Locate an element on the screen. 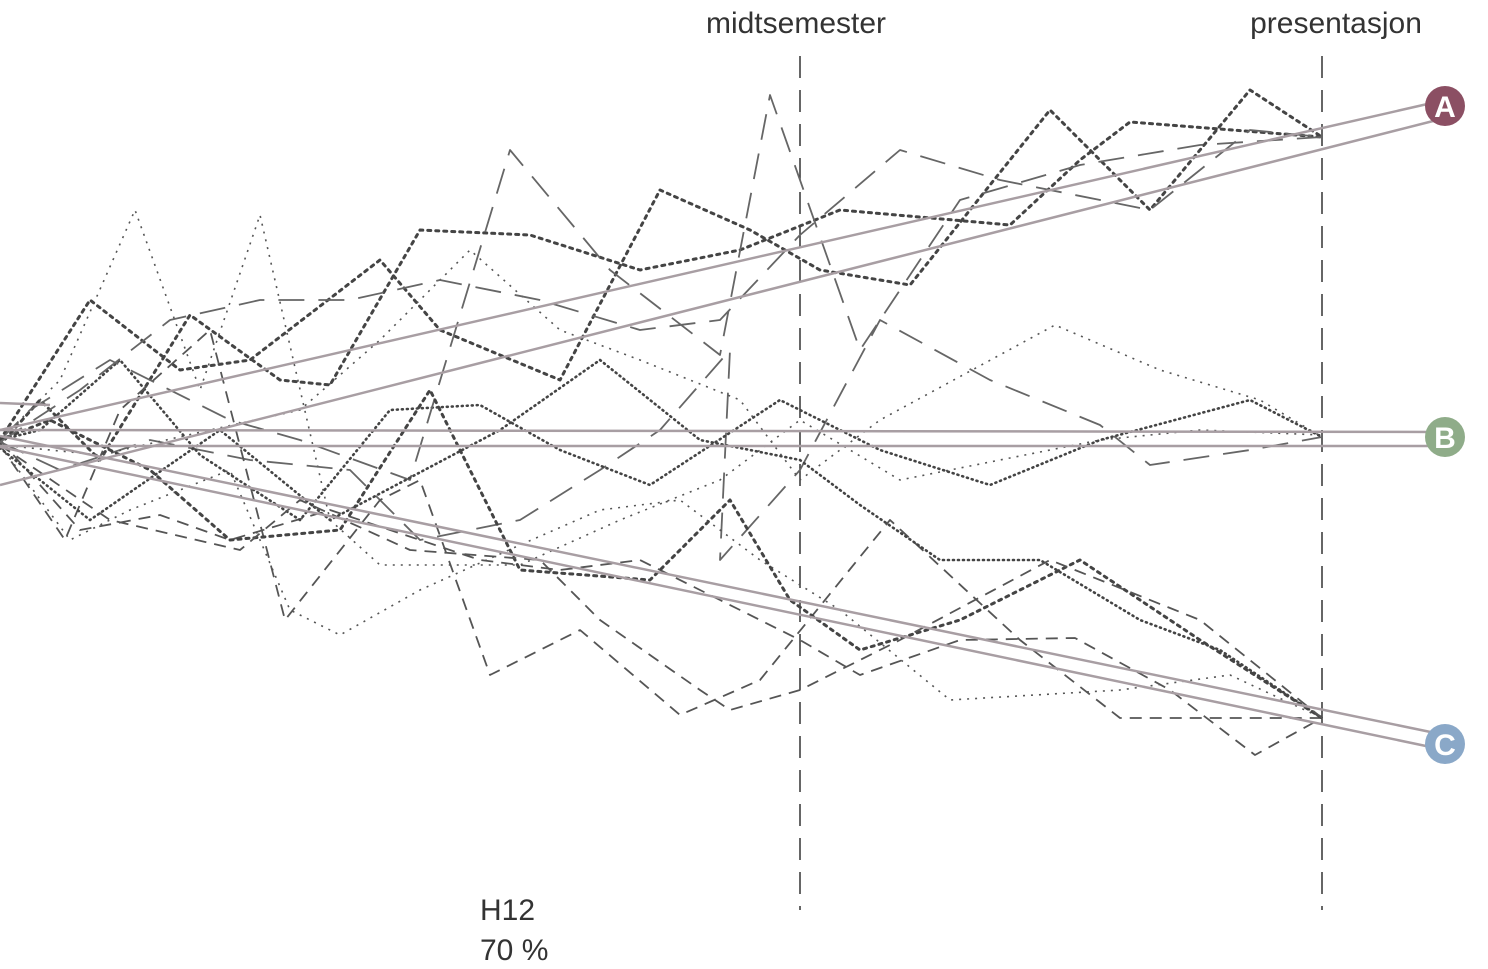 The height and width of the screenshot is (969, 1488). guide-b-upper is located at coordinates (723, 431).